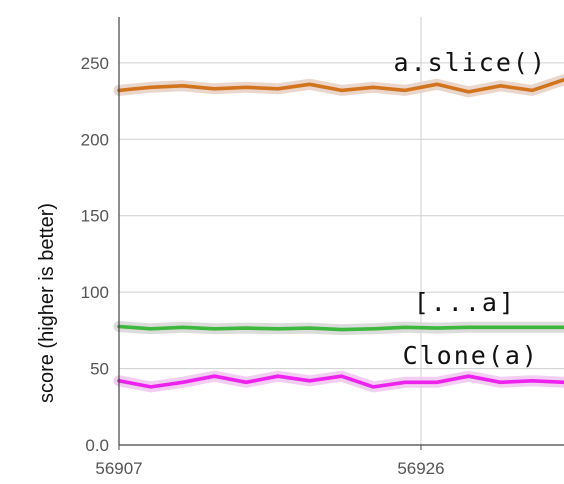  I want to click on series-label: a.slice(), so click(470, 62).